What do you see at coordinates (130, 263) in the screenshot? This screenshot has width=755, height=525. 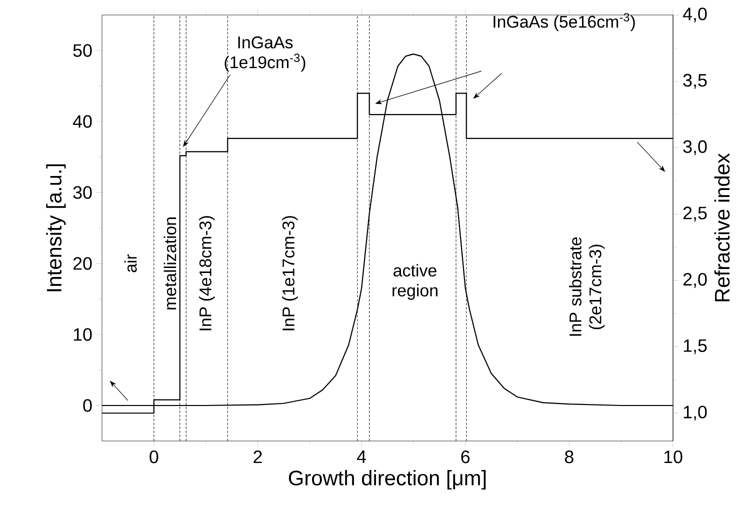 I see `annotation: air` at bounding box center [130, 263].